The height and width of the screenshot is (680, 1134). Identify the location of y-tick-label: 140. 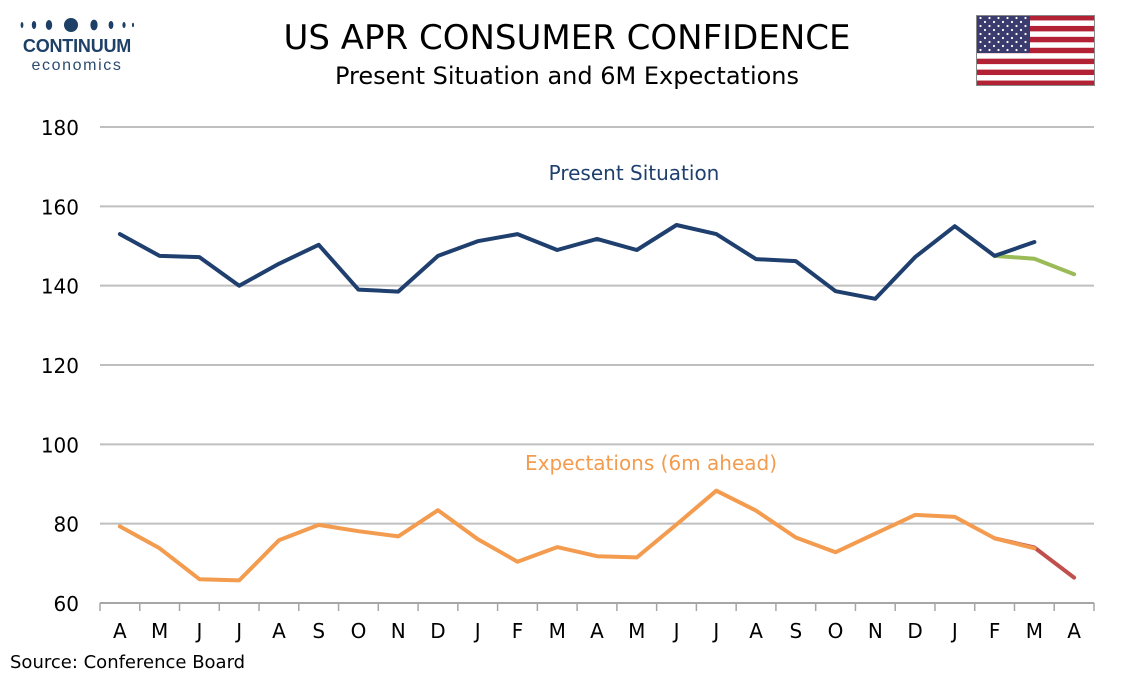
(60, 287).